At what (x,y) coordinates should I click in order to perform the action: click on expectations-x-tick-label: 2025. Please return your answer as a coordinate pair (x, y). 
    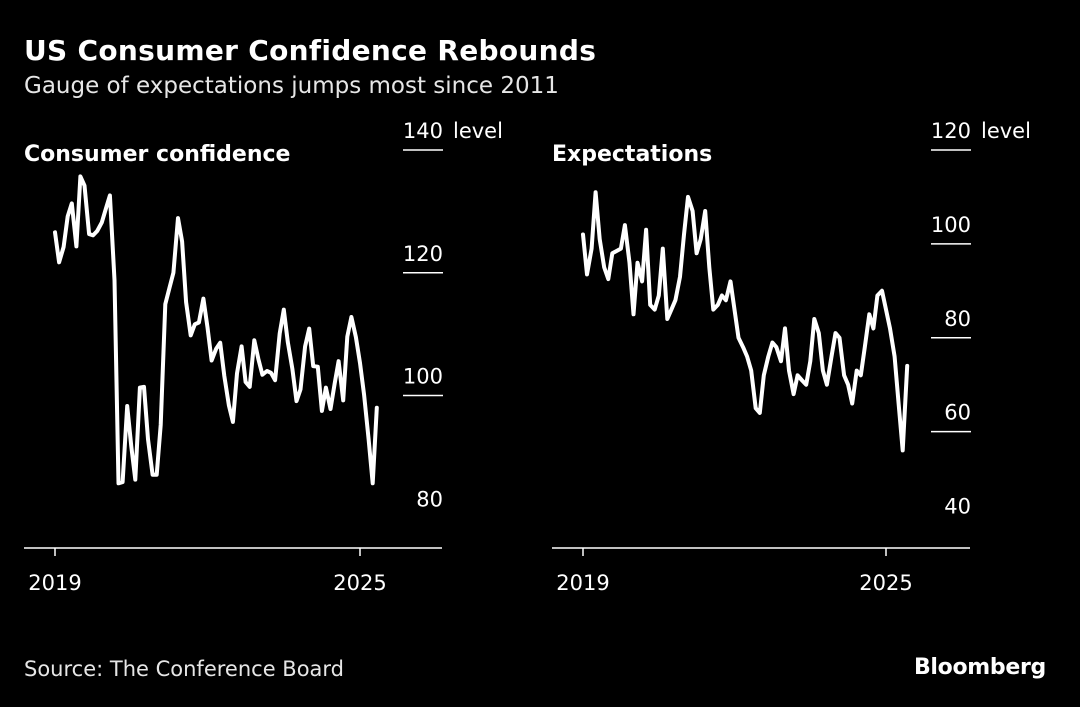
    Looking at the image, I should click on (885, 583).